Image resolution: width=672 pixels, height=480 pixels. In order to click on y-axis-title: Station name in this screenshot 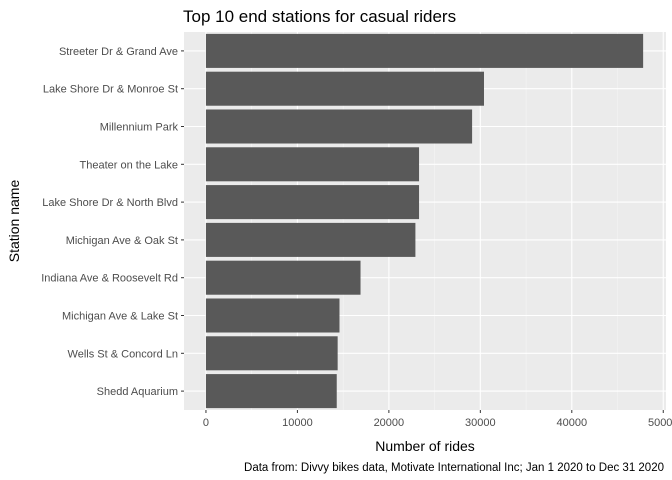, I will do `click(14, 221)`.